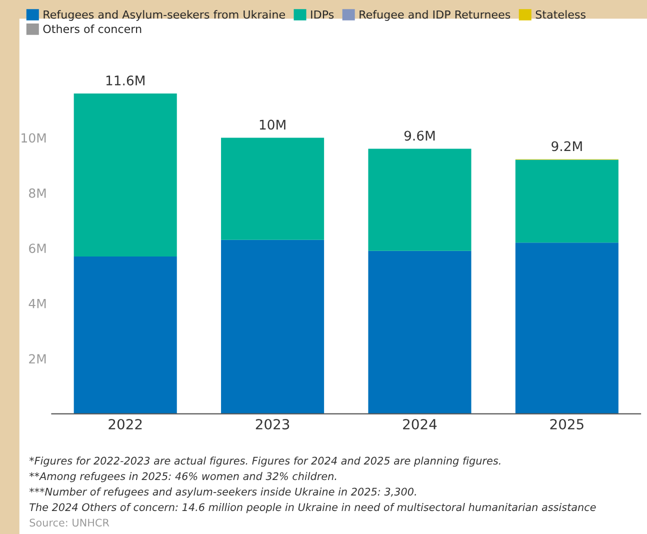  I want to click on legend-label: Refugees and Asylum-seekers from Ukraine, so click(164, 15).